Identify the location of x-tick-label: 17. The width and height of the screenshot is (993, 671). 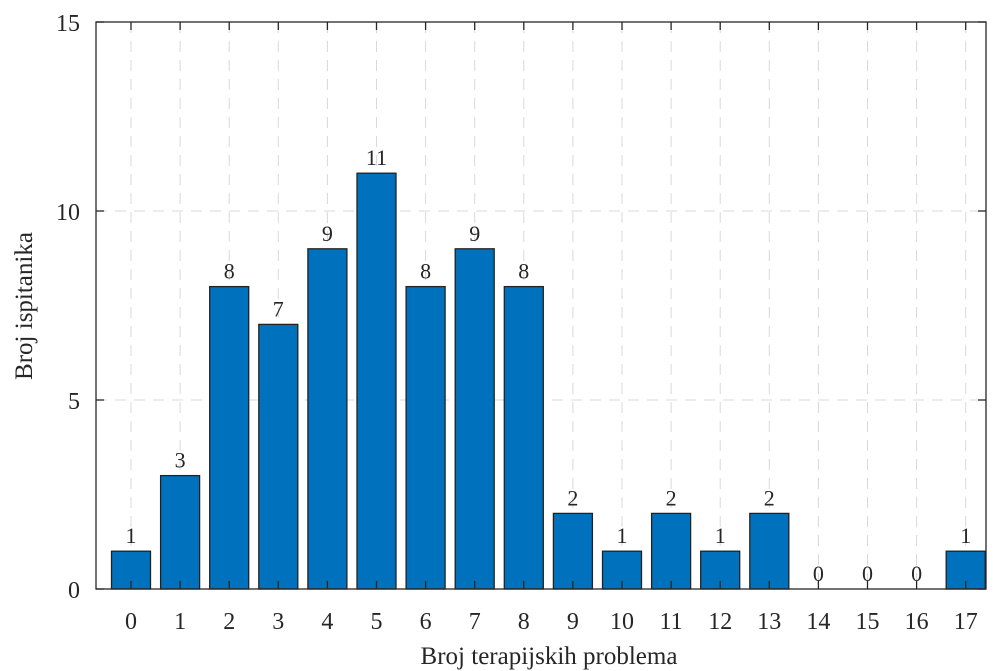
(966, 622).